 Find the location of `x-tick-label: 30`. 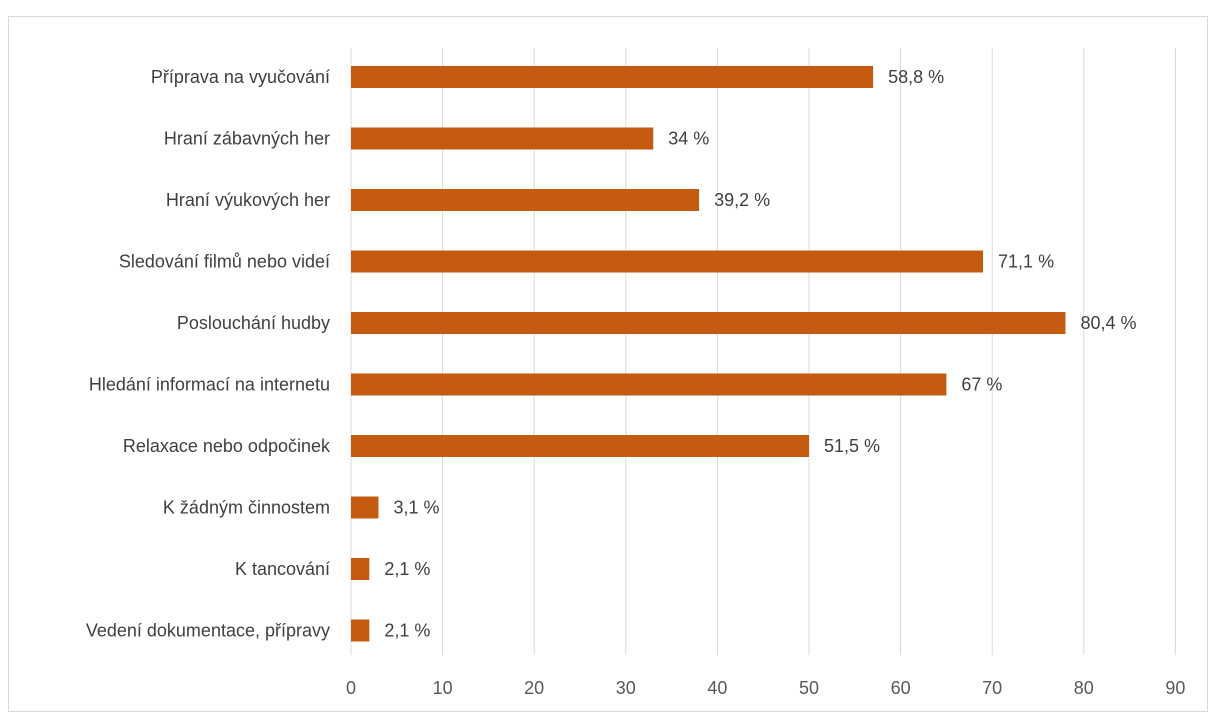

x-tick-label: 30 is located at coordinates (626, 688).